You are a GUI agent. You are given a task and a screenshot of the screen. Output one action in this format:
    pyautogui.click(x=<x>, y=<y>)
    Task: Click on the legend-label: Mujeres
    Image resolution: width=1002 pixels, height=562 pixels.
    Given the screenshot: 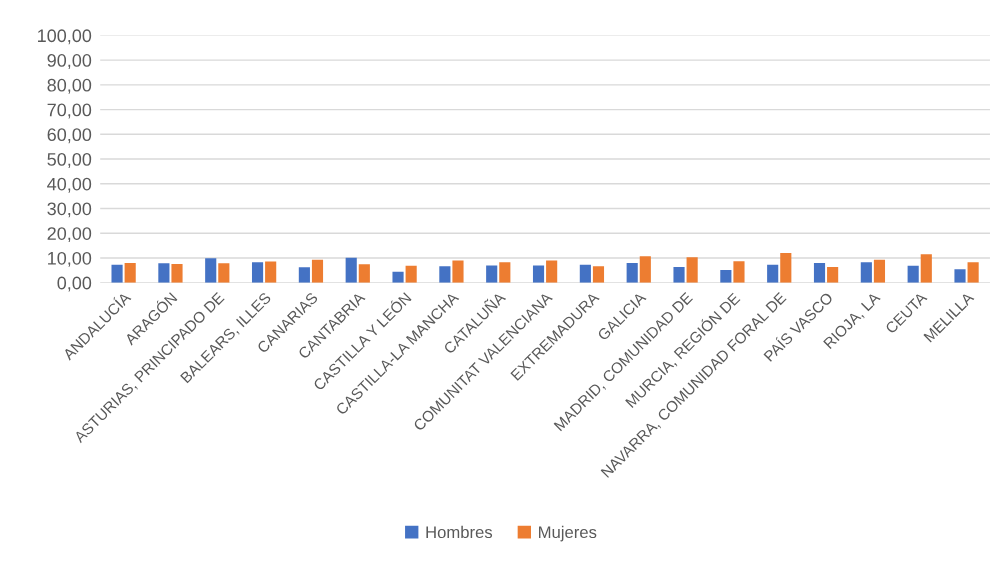 What is the action you would take?
    pyautogui.click(x=568, y=533)
    